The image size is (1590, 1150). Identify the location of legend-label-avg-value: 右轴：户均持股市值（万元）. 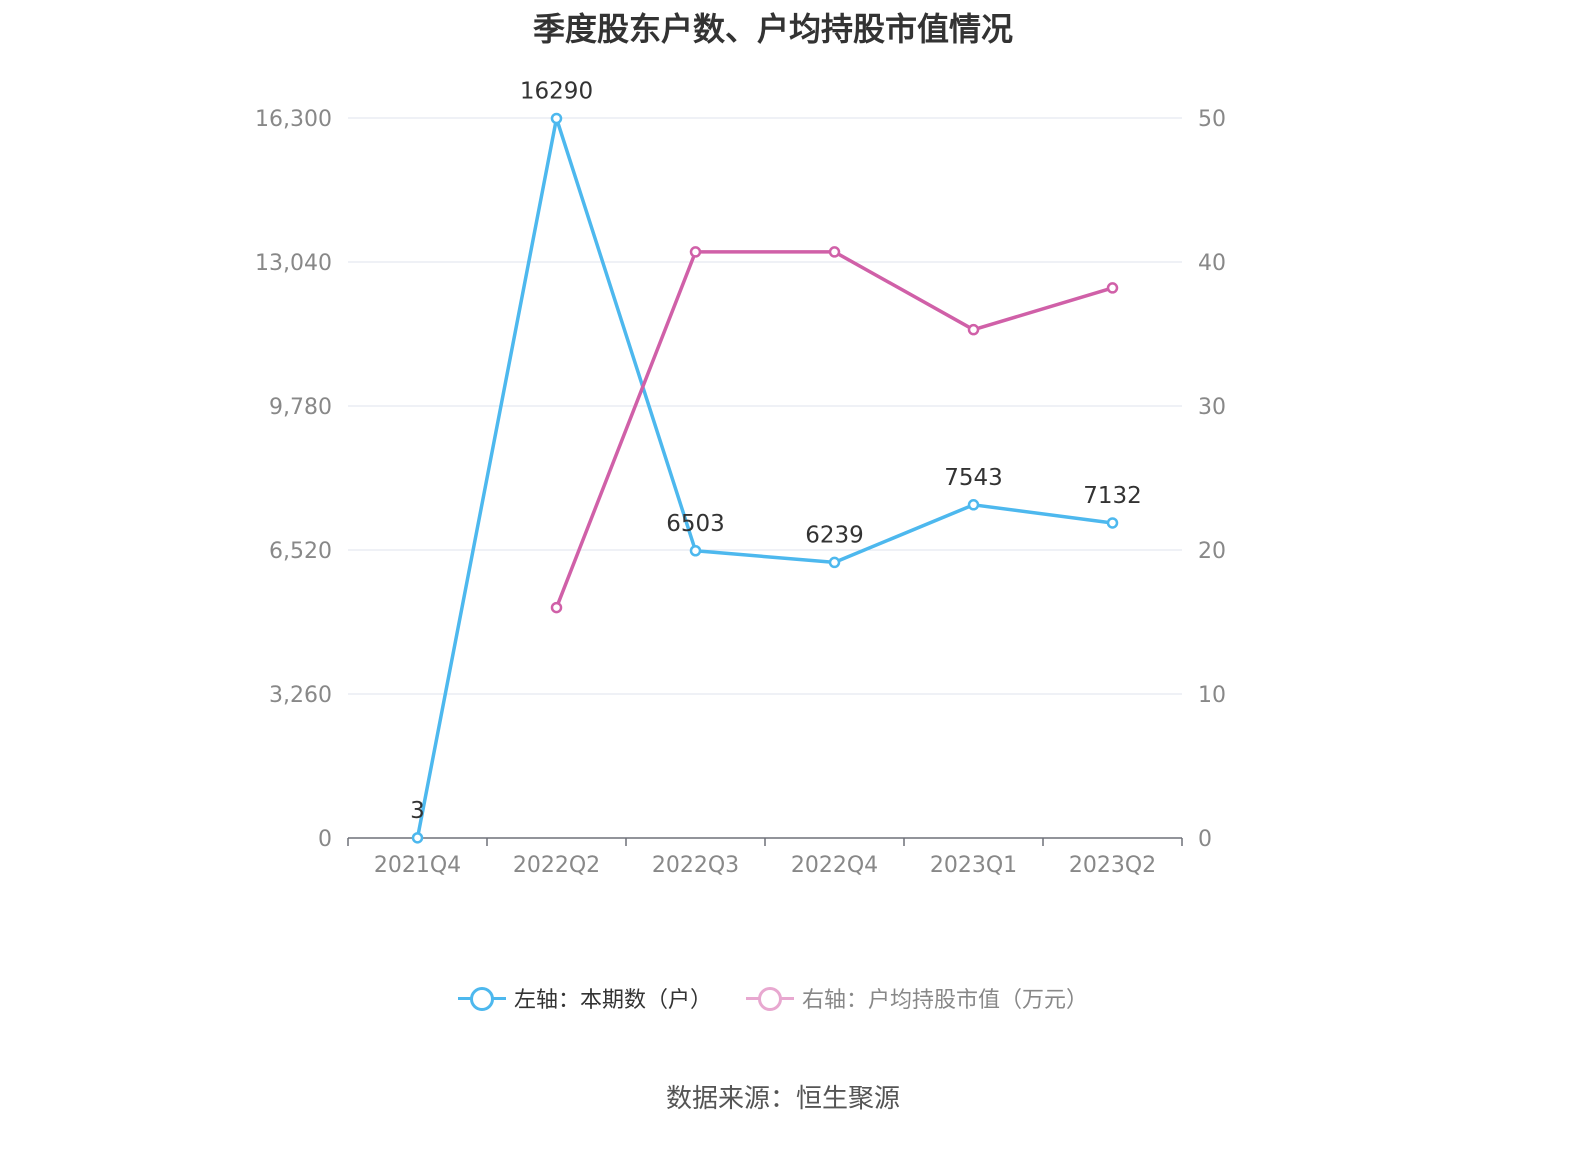
(945, 1000).